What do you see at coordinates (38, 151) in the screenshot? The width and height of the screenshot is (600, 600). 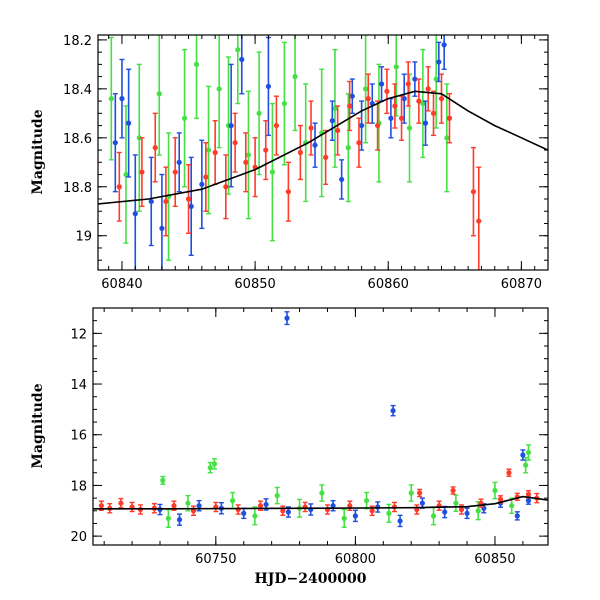 I see `y-axis-label: Magnitude` at bounding box center [38, 151].